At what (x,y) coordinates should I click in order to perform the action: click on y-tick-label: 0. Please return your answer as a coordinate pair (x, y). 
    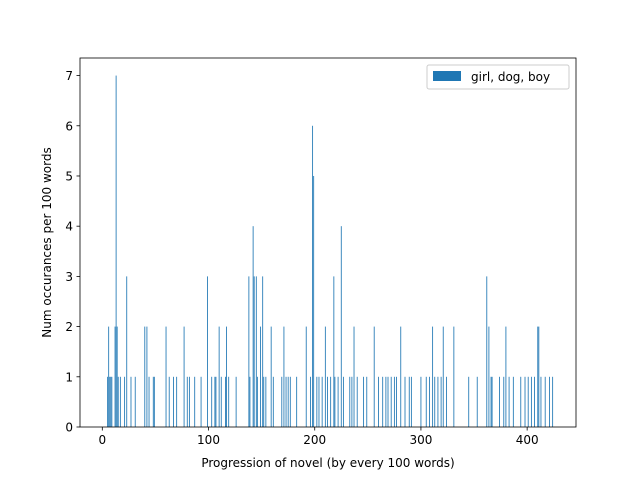
    Looking at the image, I should click on (69, 428).